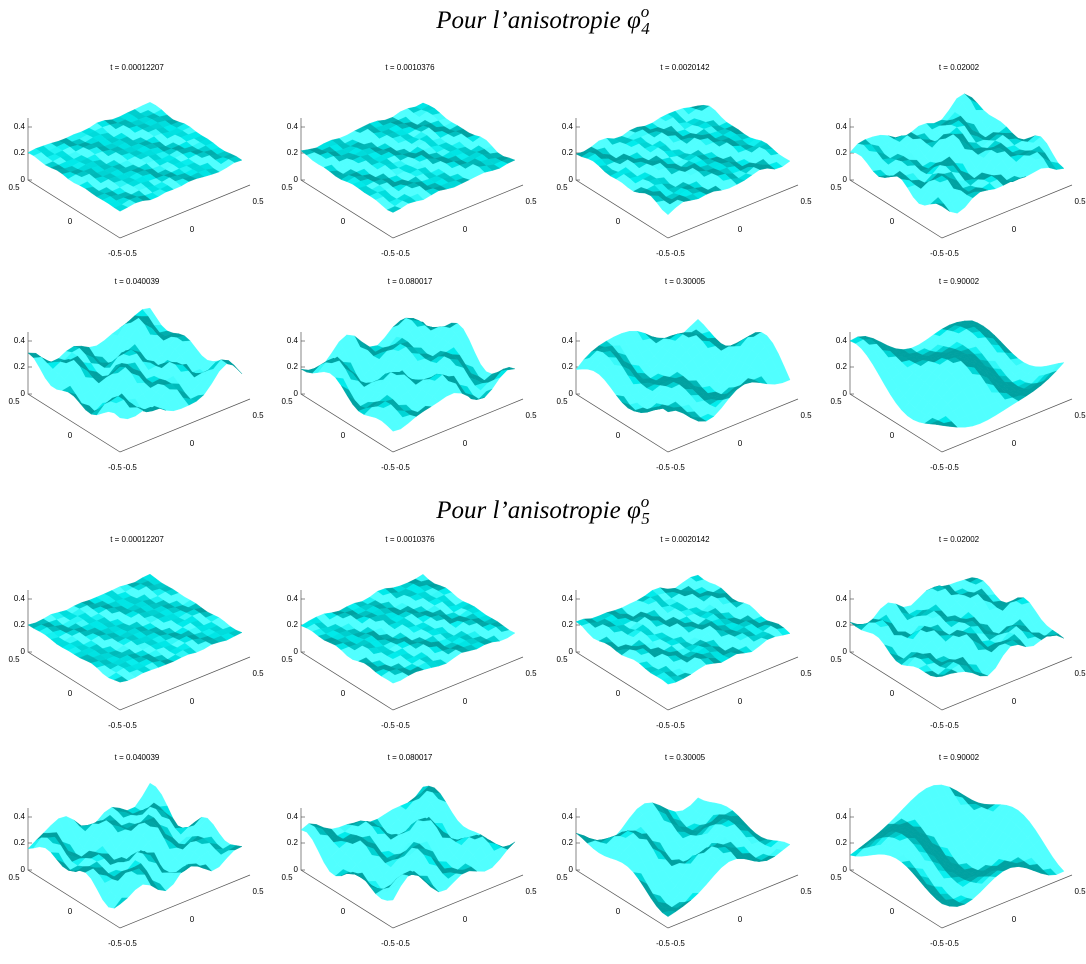  What do you see at coordinates (959, 757) in the screenshot?
I see `panel-title: t = 0.90002` at bounding box center [959, 757].